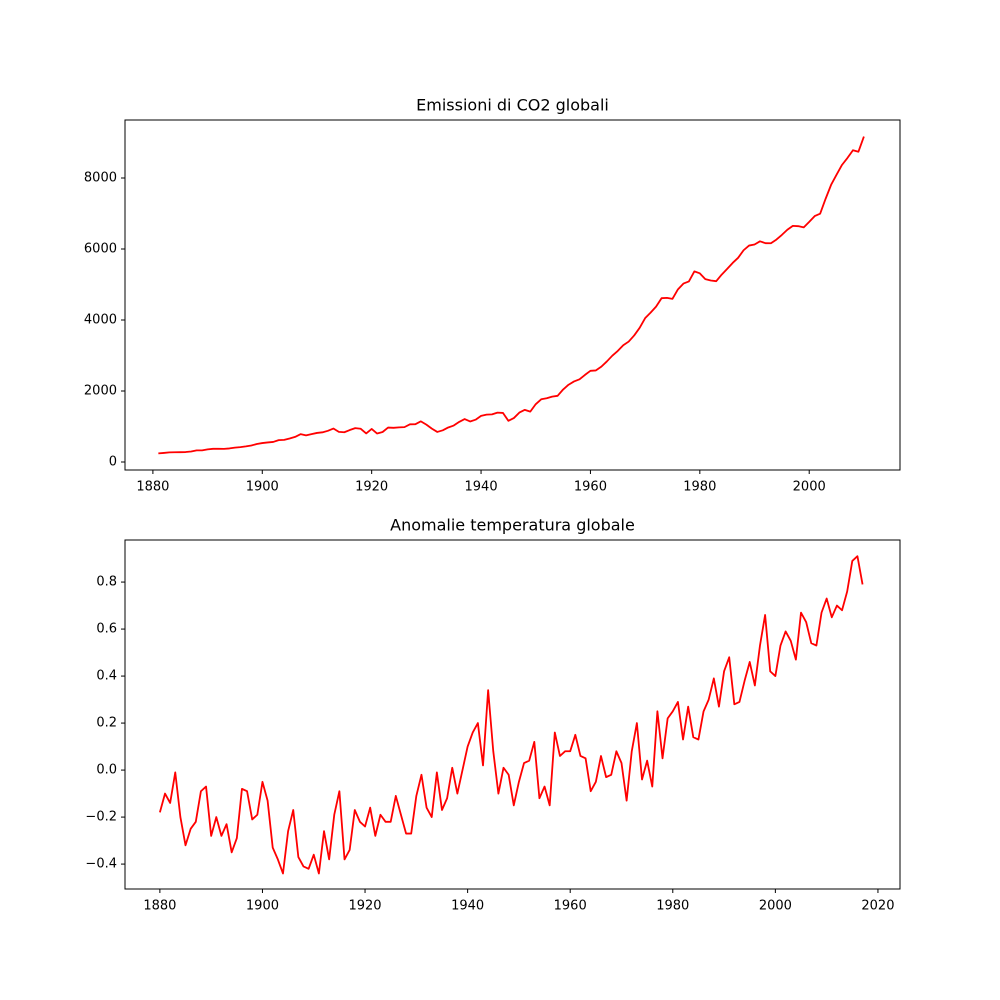 The height and width of the screenshot is (1000, 1000). Describe the element at coordinates (106, 582) in the screenshot. I see `y-tick-label: 0.8` at that location.